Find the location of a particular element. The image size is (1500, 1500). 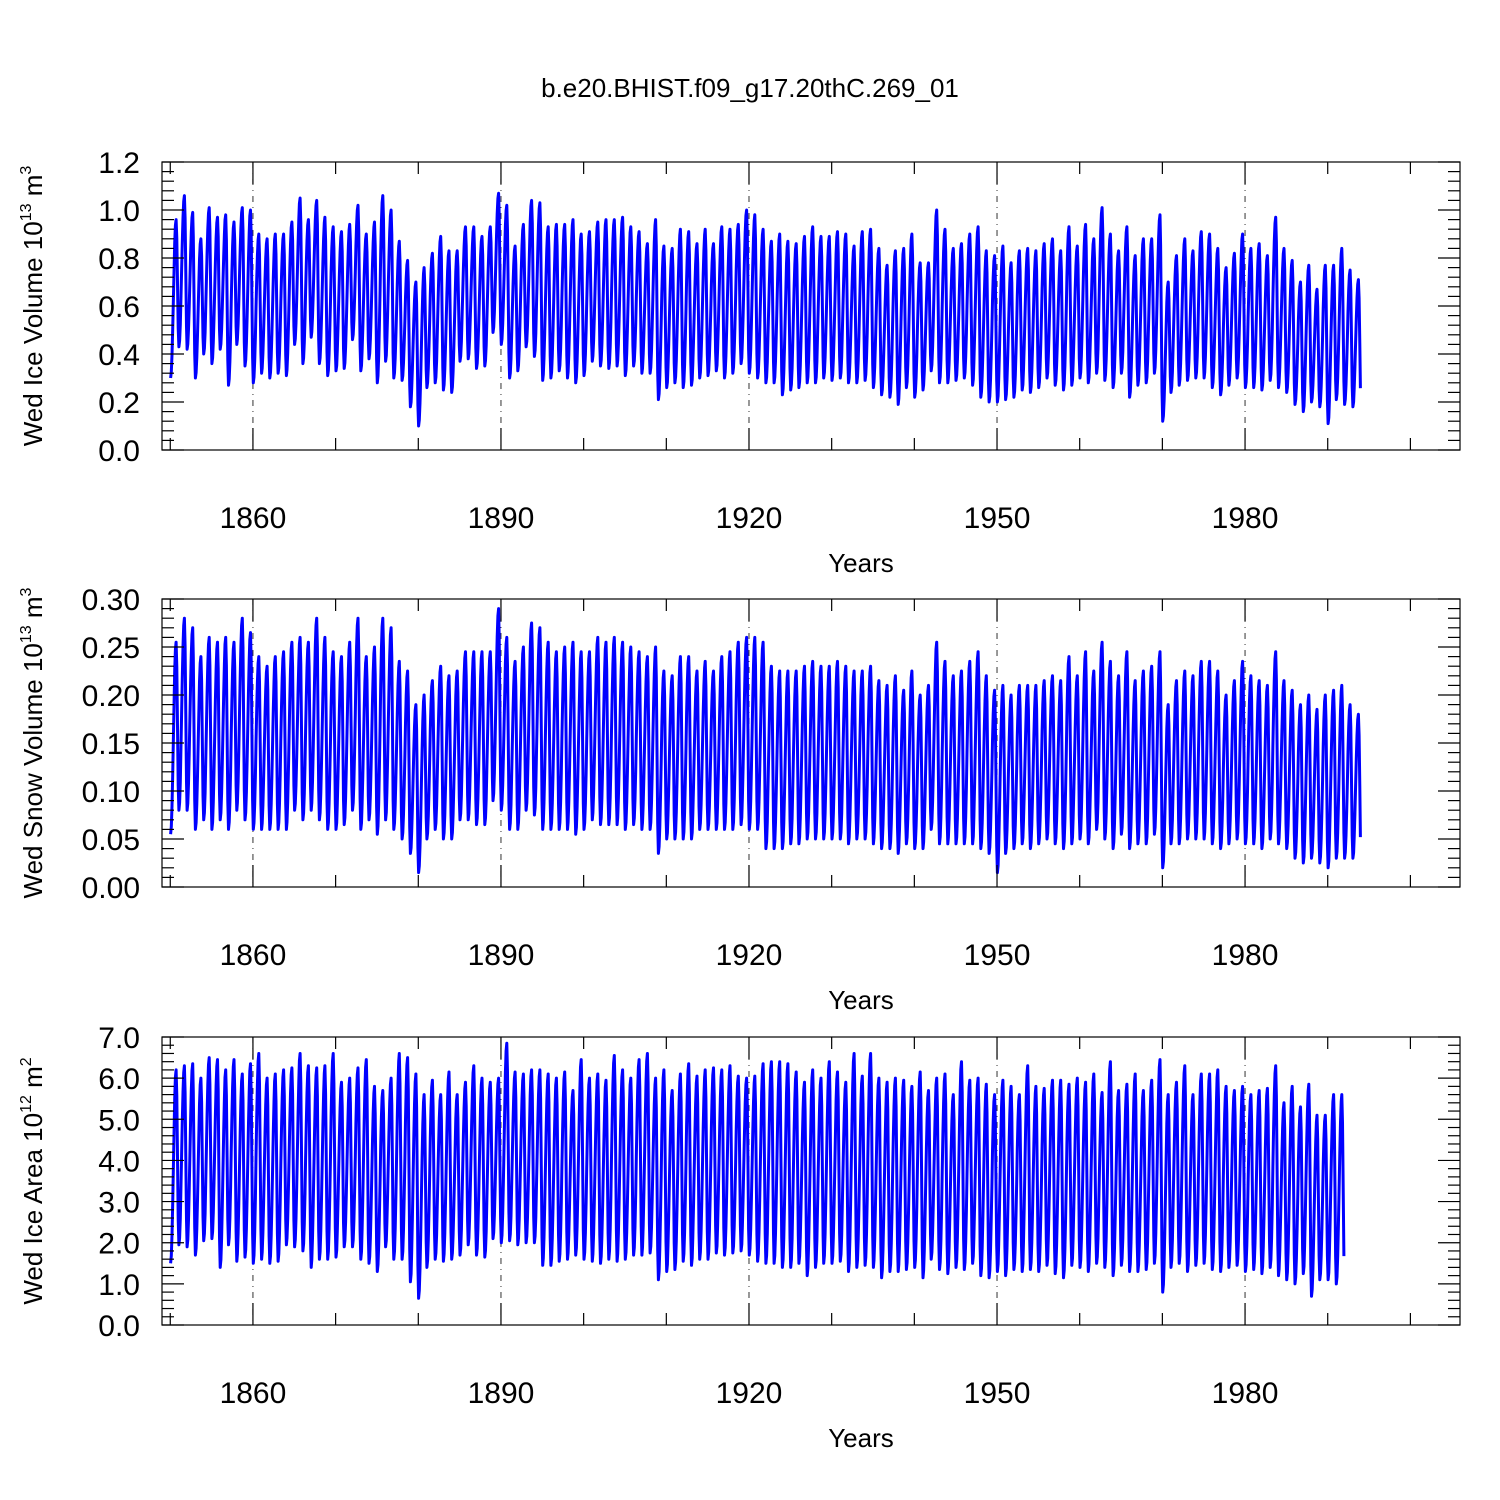

y-tick-label: 5.0 is located at coordinates (119, 1120).